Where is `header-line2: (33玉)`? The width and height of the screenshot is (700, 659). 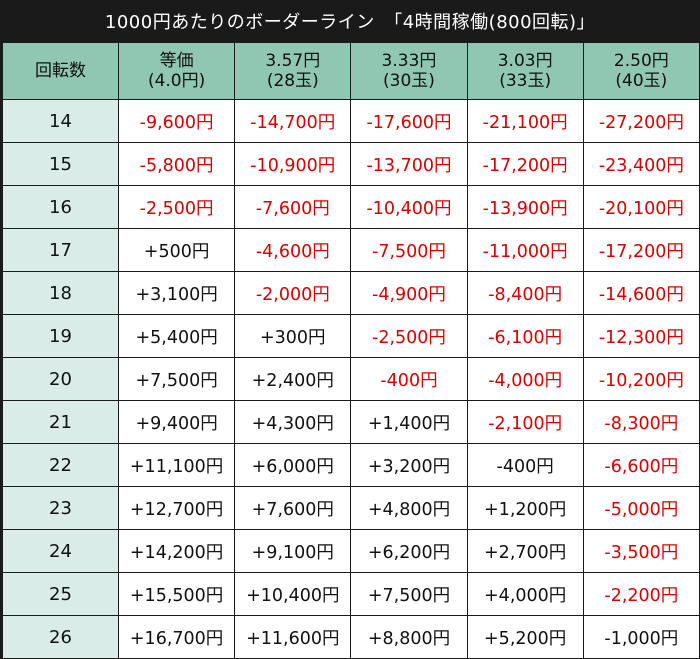 header-line2: (33玉) is located at coordinates (525, 81).